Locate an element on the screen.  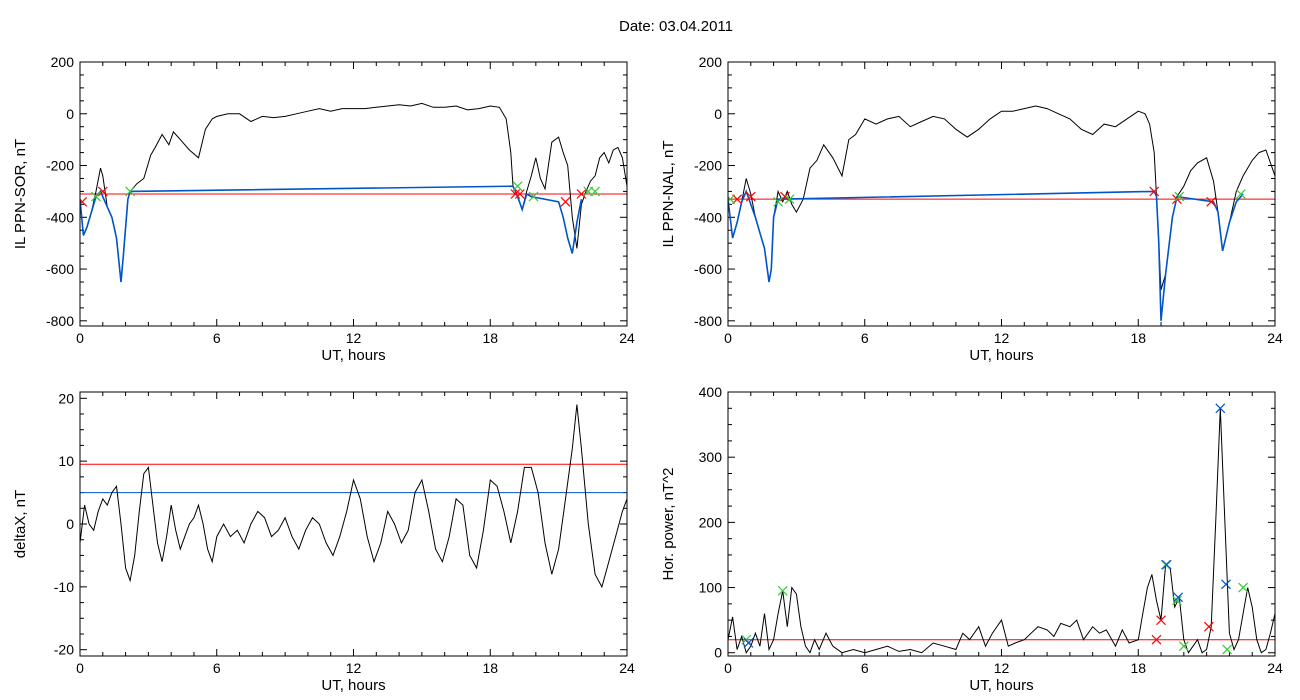
y-tick-label: 400 is located at coordinates (711, 392).